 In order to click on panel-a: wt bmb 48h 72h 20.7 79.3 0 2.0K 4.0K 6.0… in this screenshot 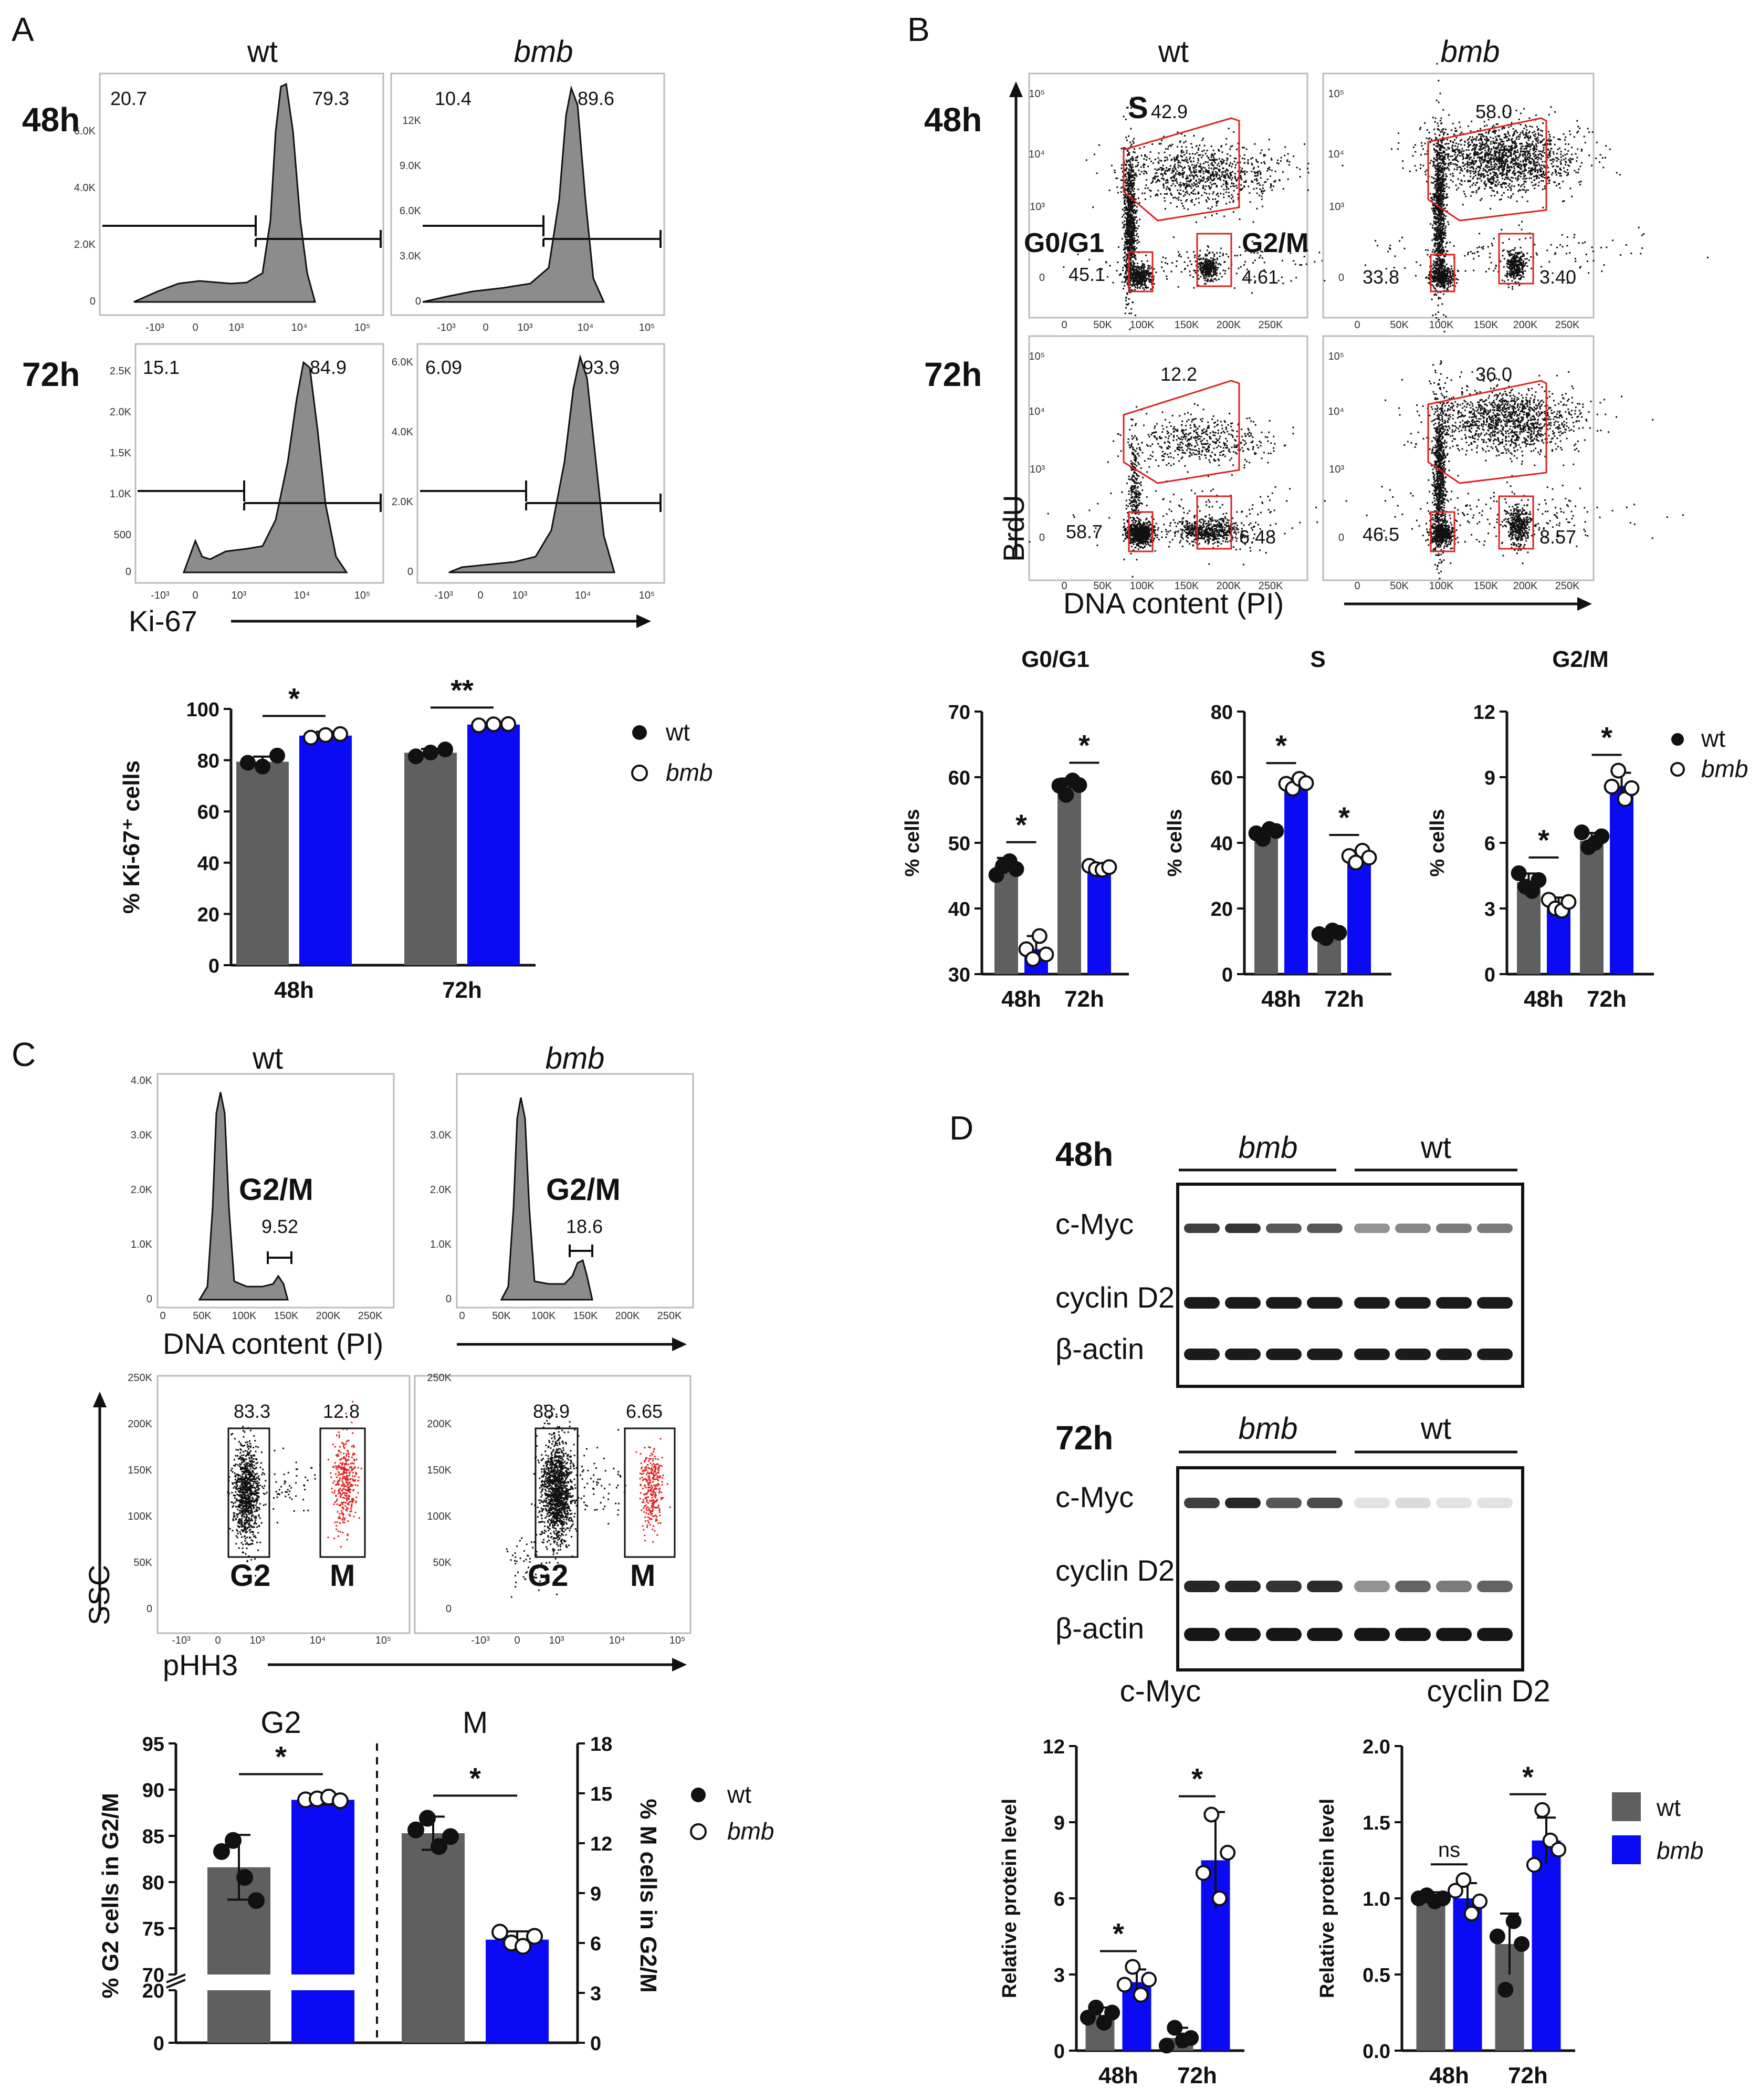, I will do `click(367, 411)`.